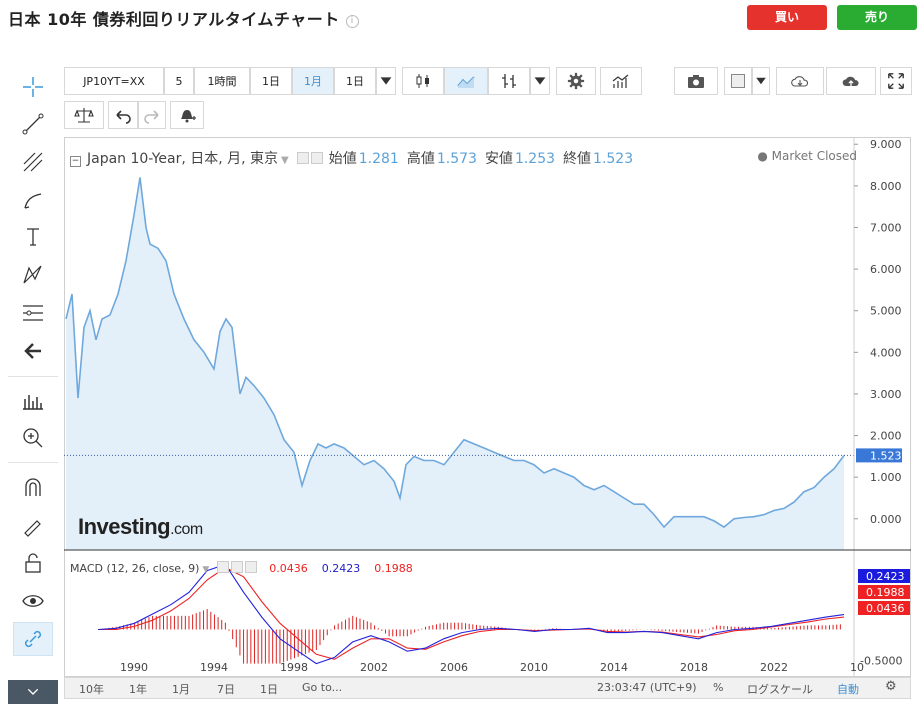 The image size is (923, 707). I want to click on y-tick-label: 7.000, so click(886, 227).